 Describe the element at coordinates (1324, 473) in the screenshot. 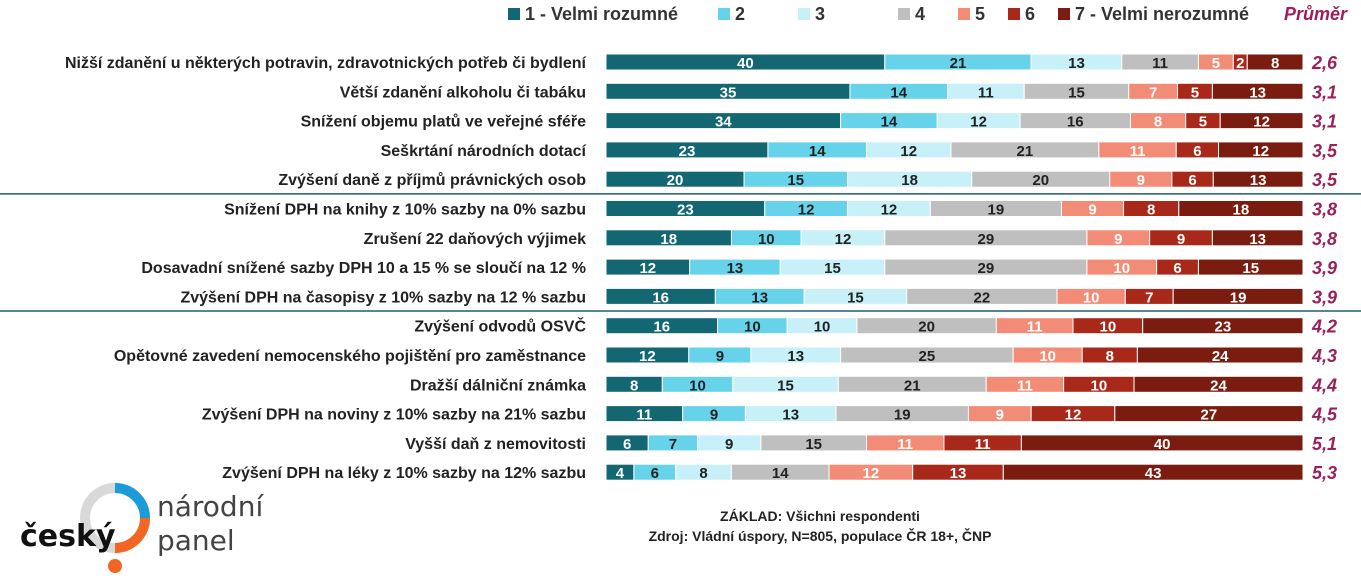

I see `average-value: 5,3` at that location.